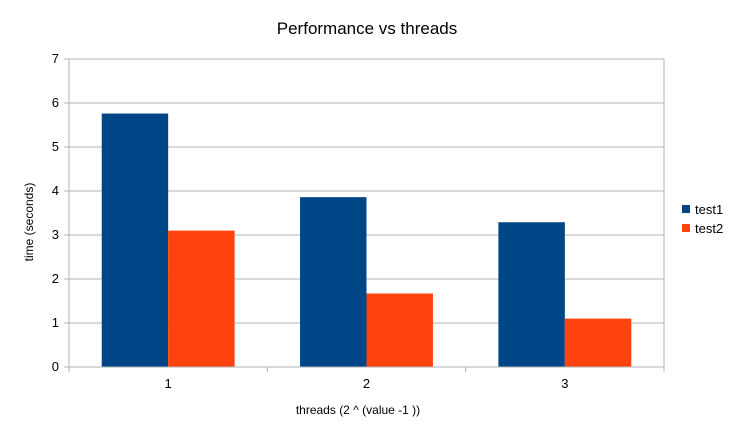 This screenshot has width=737, height=438. Describe the element at coordinates (55, 58) in the screenshot. I see `y-tick-label: 7` at that location.